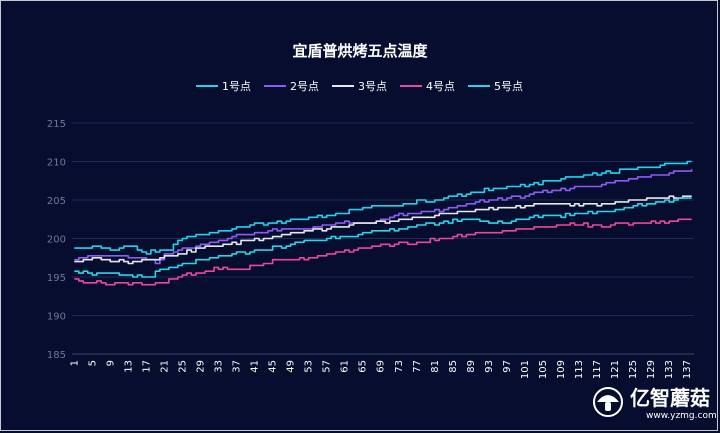 Image resolution: width=720 pixels, height=433 pixels. What do you see at coordinates (651, 369) in the screenshot?
I see `x-tick-label: 129` at bounding box center [651, 369].